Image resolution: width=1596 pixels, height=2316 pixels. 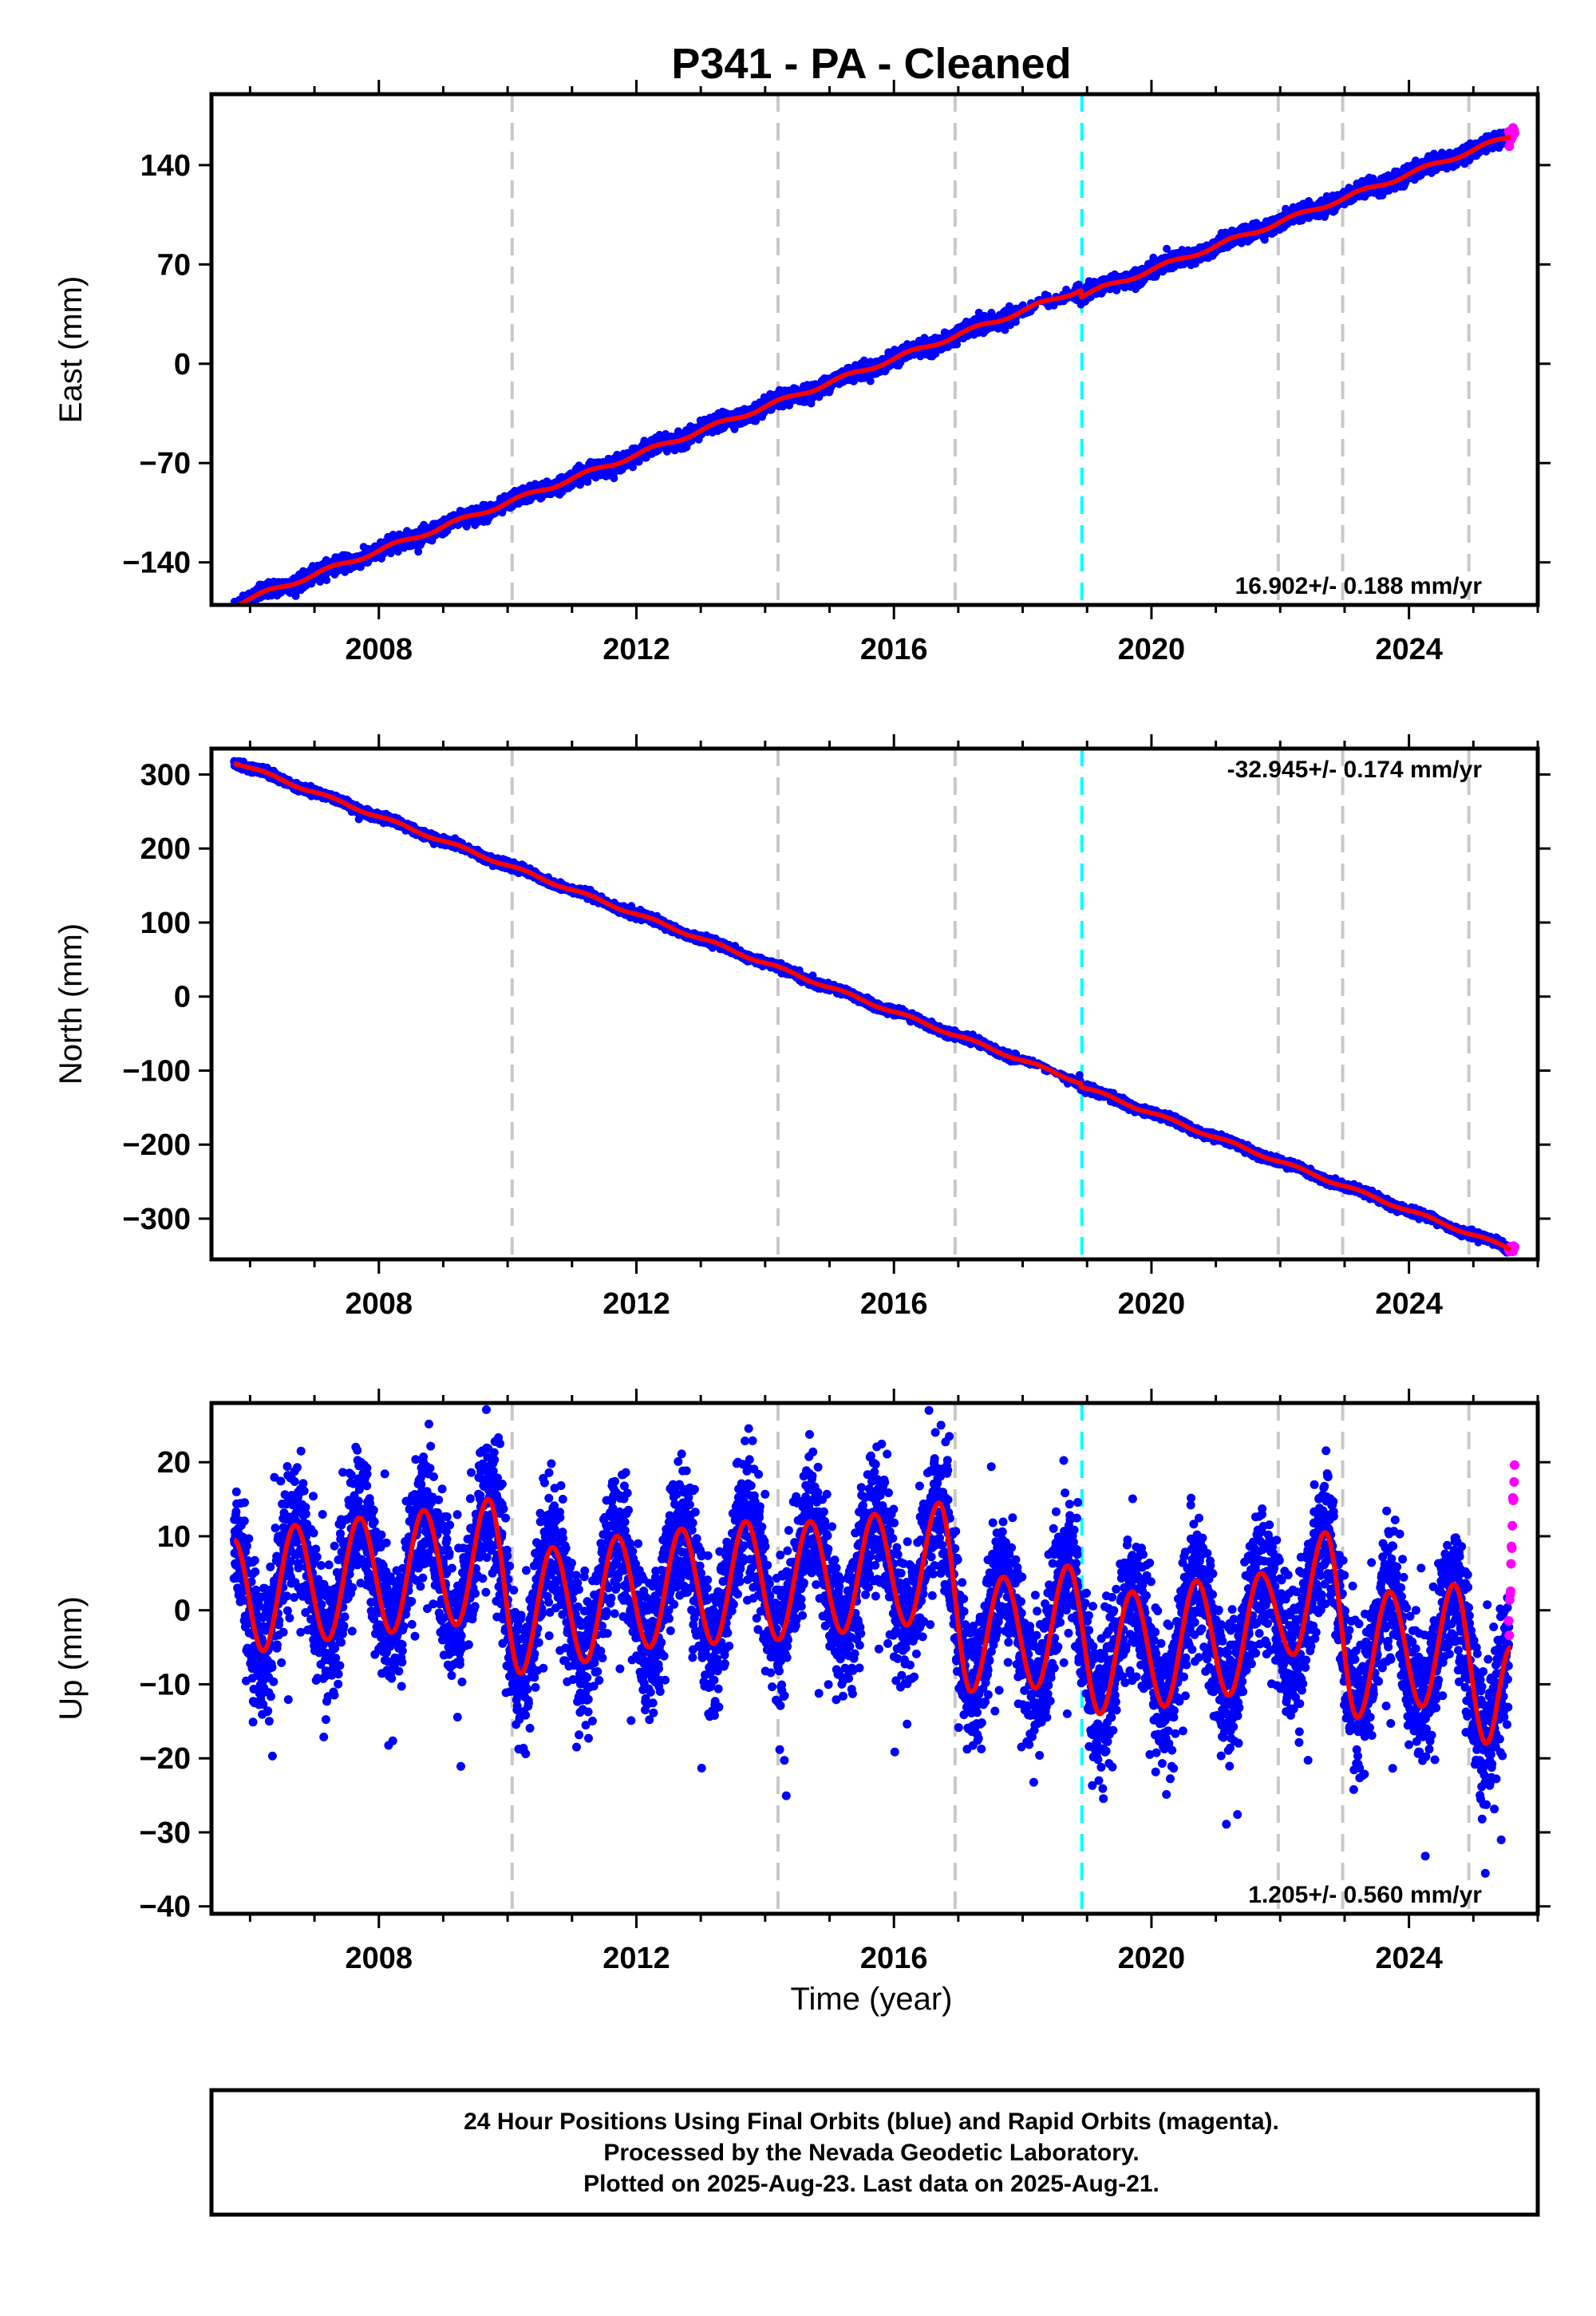 What do you see at coordinates (871, 64) in the screenshot?
I see `figure-title: P341 - PA - Cleaned` at bounding box center [871, 64].